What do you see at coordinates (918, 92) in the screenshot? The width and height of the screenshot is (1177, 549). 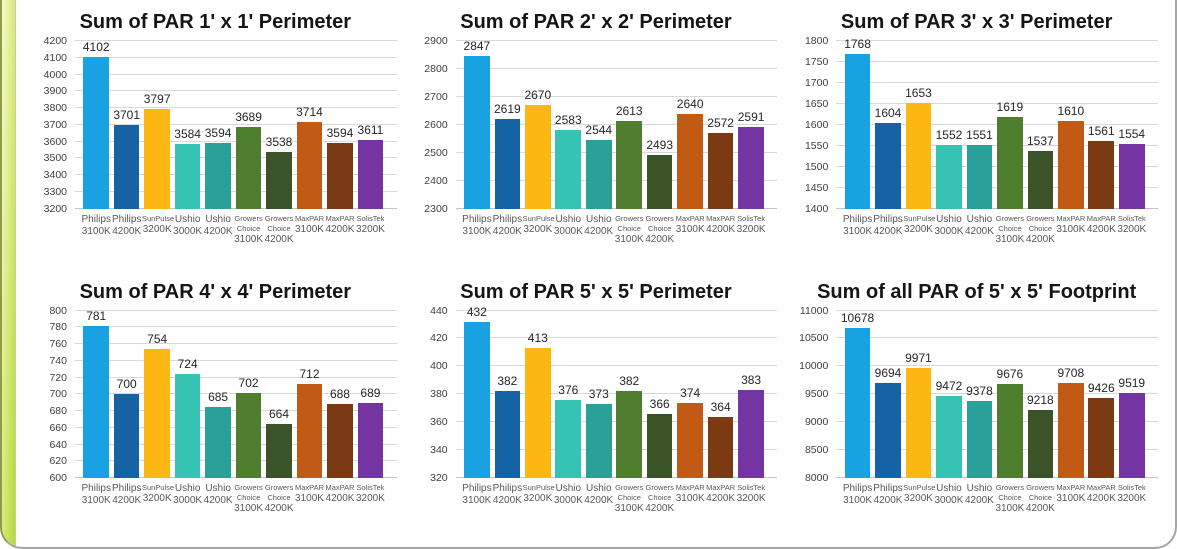 I see `bar-value-label: 1653` at bounding box center [918, 92].